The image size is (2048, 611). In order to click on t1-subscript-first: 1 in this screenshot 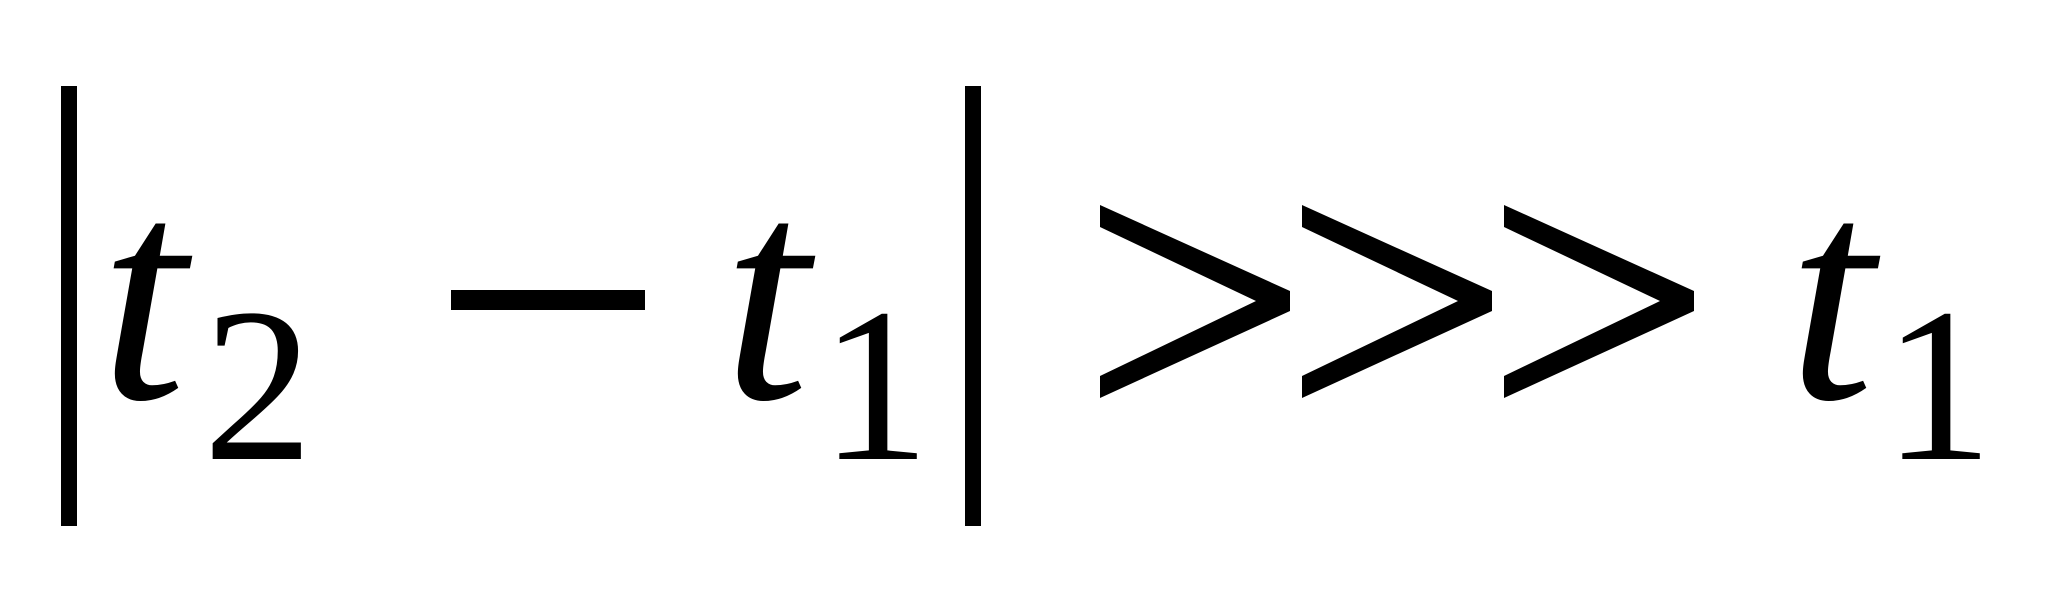, I will do `click(875, 385)`.